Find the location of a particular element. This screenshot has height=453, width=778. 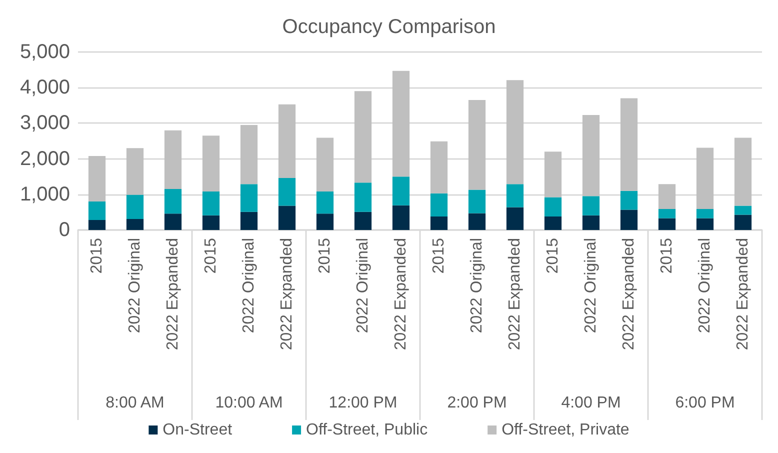

legend-label: On-Street is located at coordinates (197, 430).